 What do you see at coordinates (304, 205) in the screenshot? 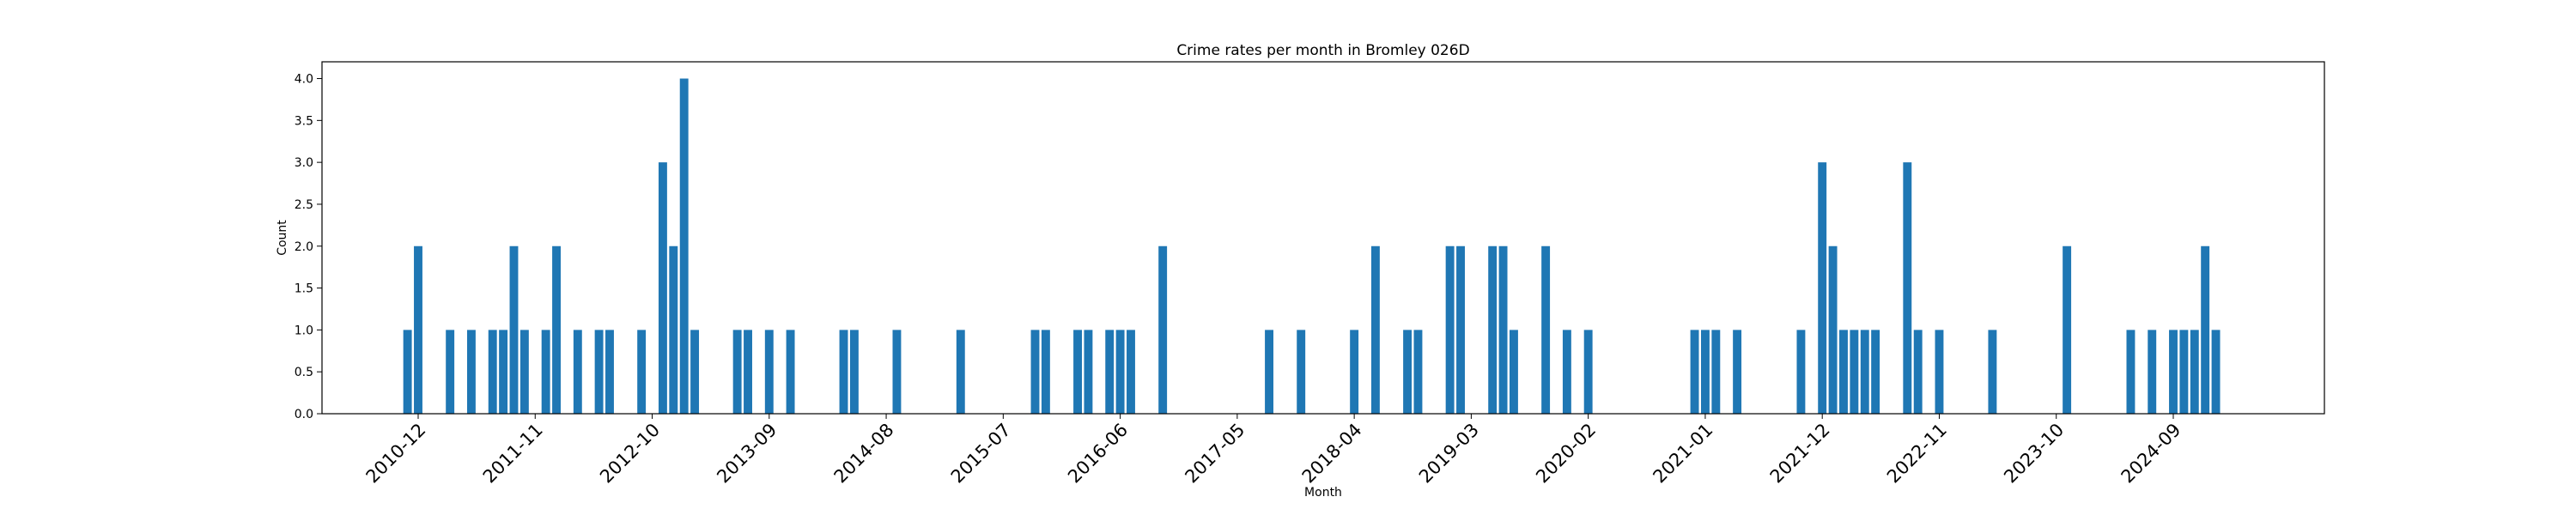
I see `y-tick-label: 2.5` at bounding box center [304, 205].